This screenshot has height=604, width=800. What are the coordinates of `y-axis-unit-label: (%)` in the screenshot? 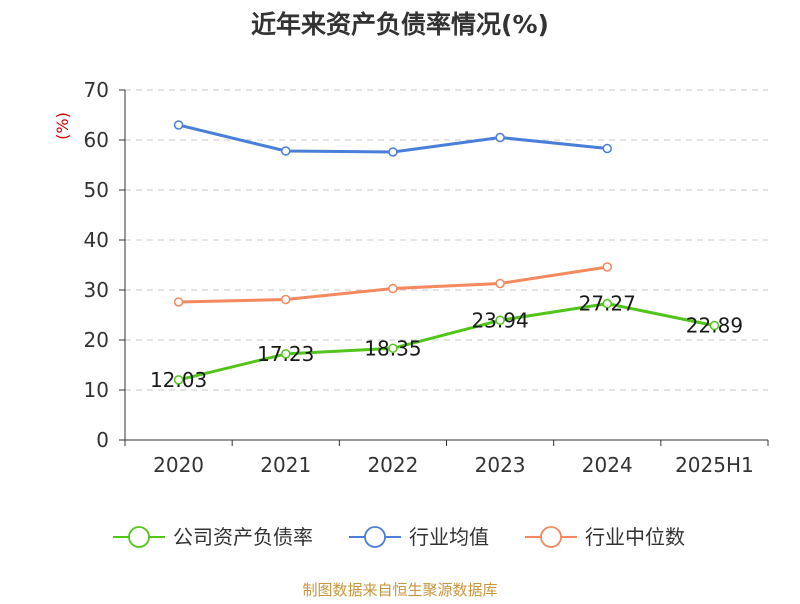 It's located at (62, 126).